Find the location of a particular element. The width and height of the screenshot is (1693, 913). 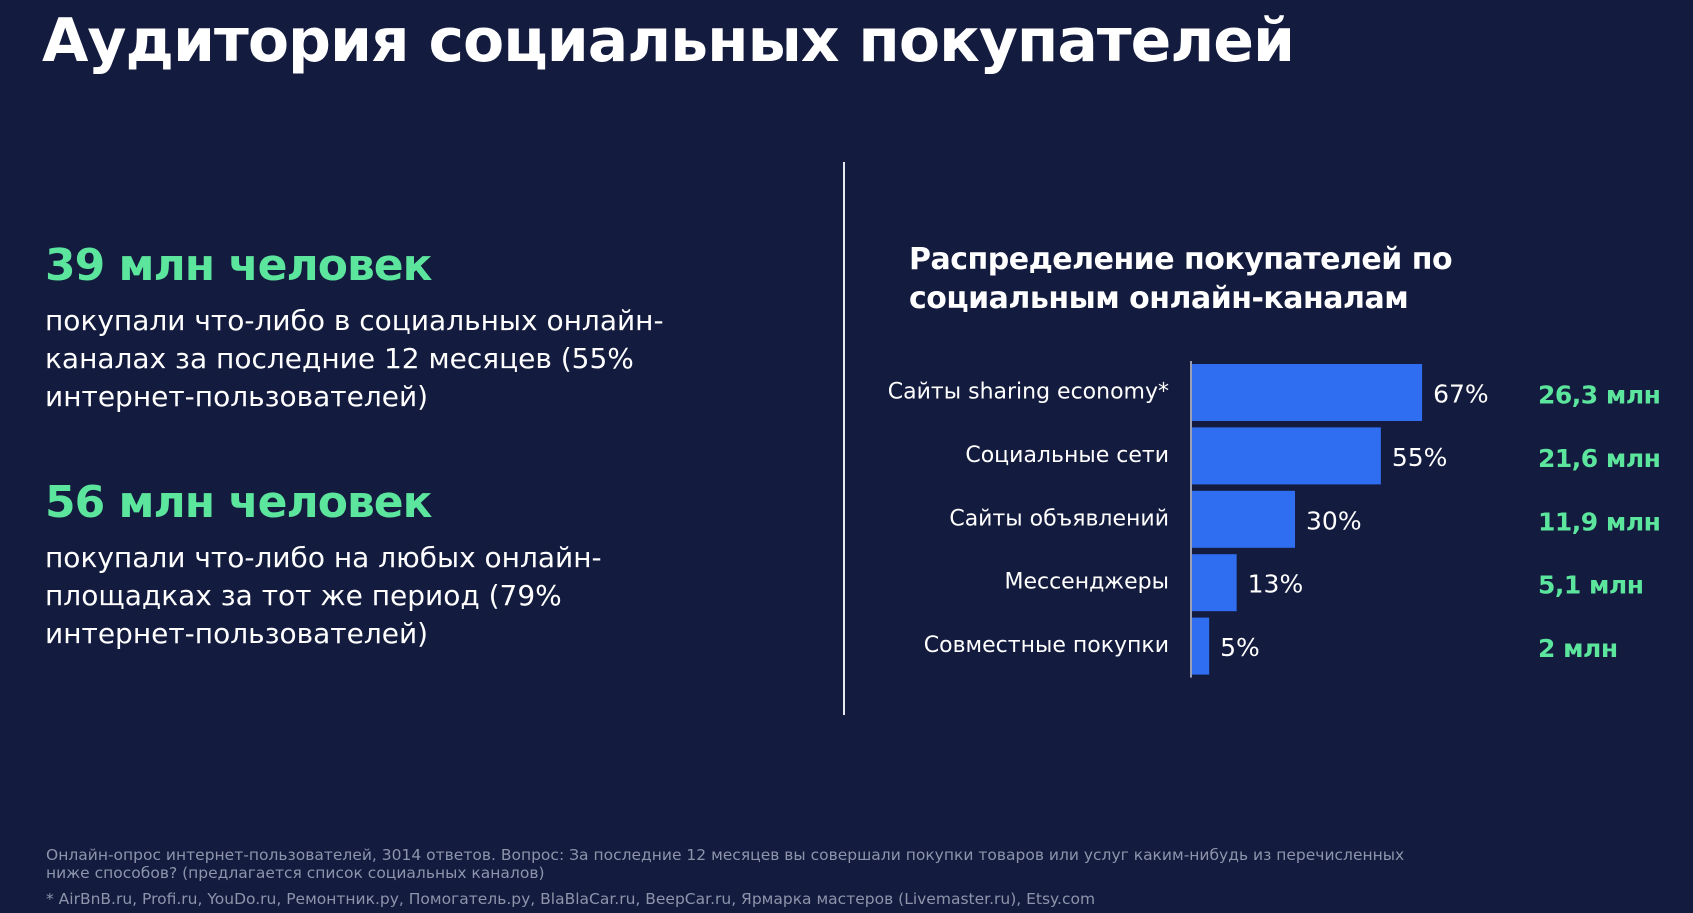

stat-headline: 56 млн человек is located at coordinates (239, 502).